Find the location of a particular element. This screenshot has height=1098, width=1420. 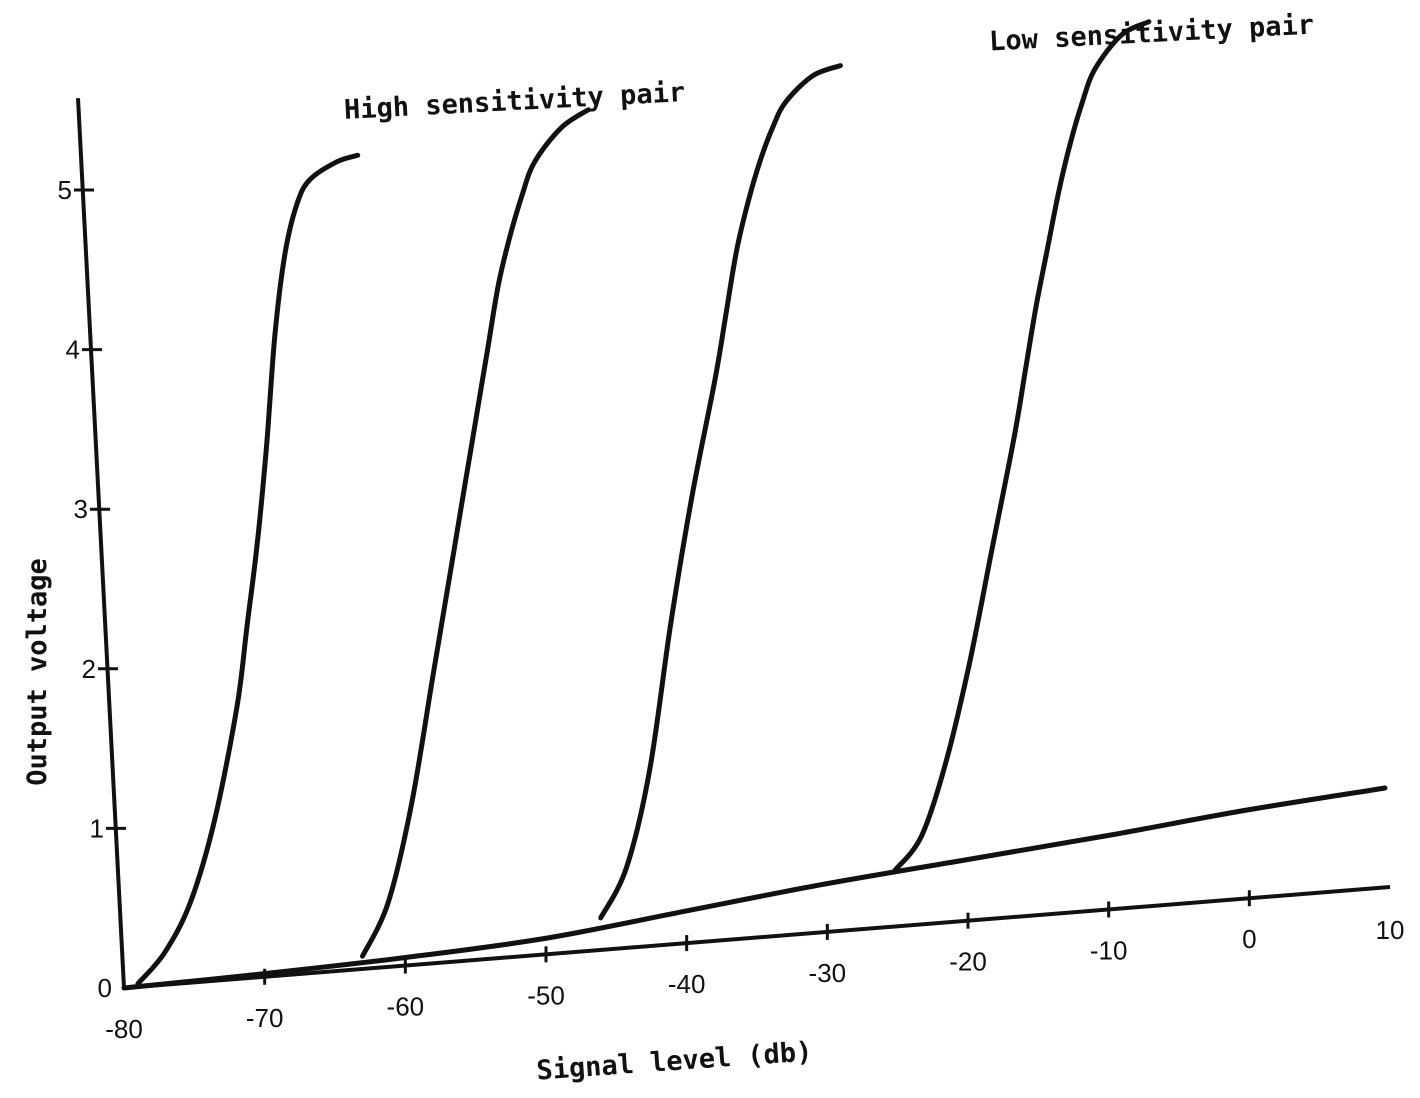

x-tick-label: 0 is located at coordinates (1249, 939).